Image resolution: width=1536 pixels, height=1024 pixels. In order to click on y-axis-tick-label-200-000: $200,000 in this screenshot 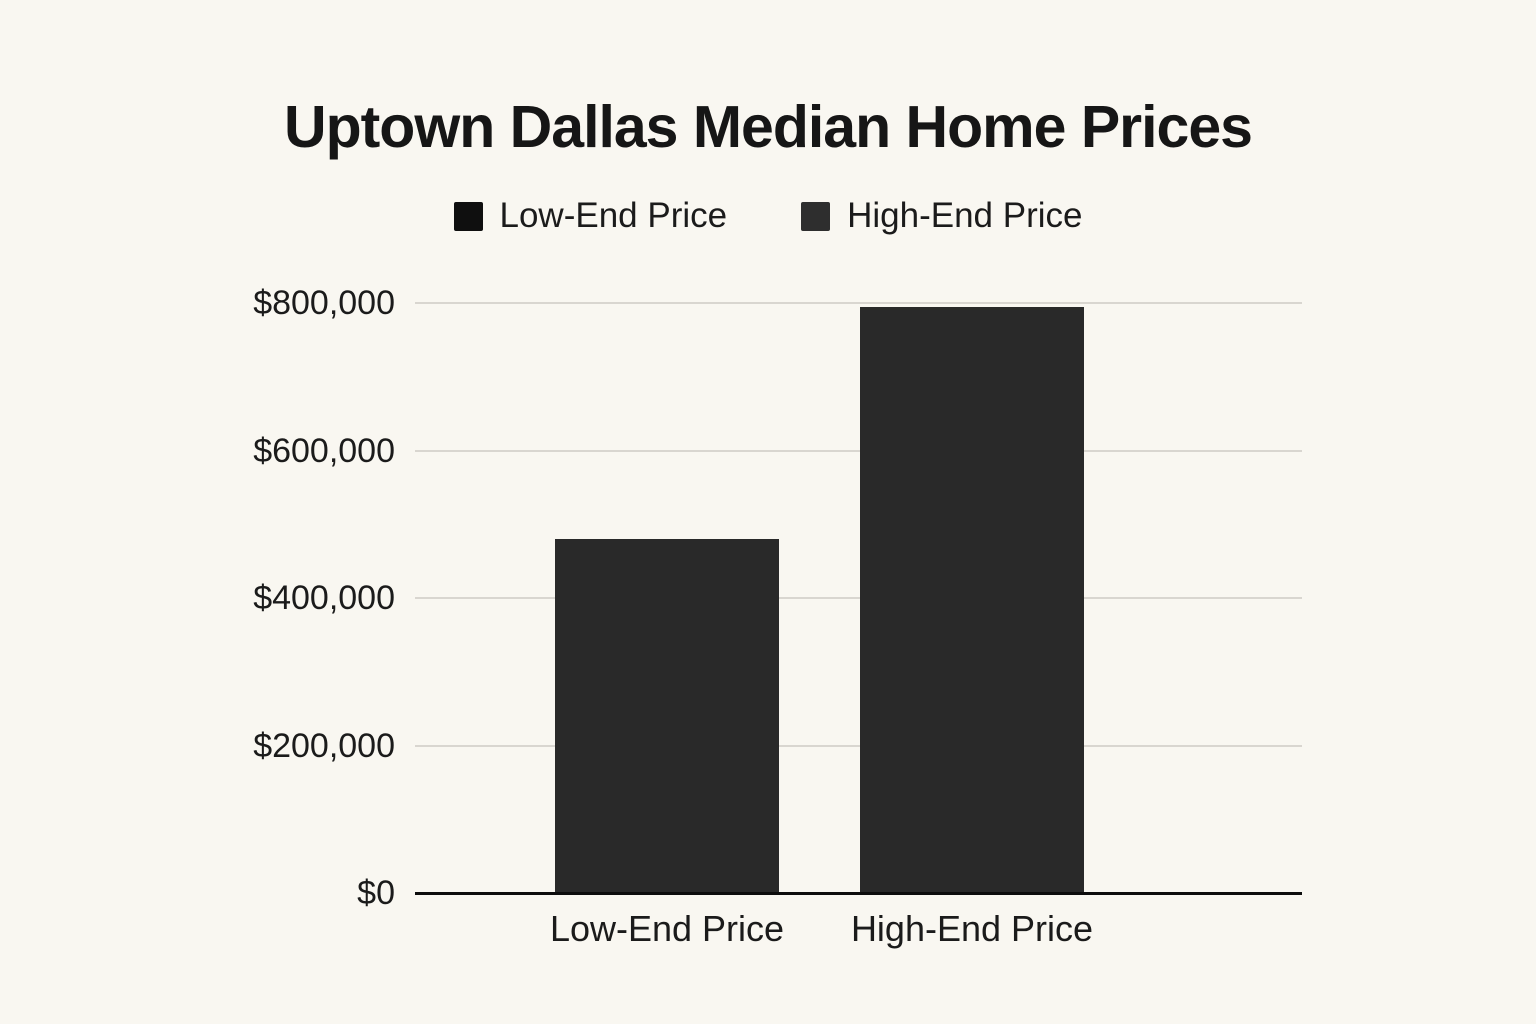, I will do `click(324, 745)`.